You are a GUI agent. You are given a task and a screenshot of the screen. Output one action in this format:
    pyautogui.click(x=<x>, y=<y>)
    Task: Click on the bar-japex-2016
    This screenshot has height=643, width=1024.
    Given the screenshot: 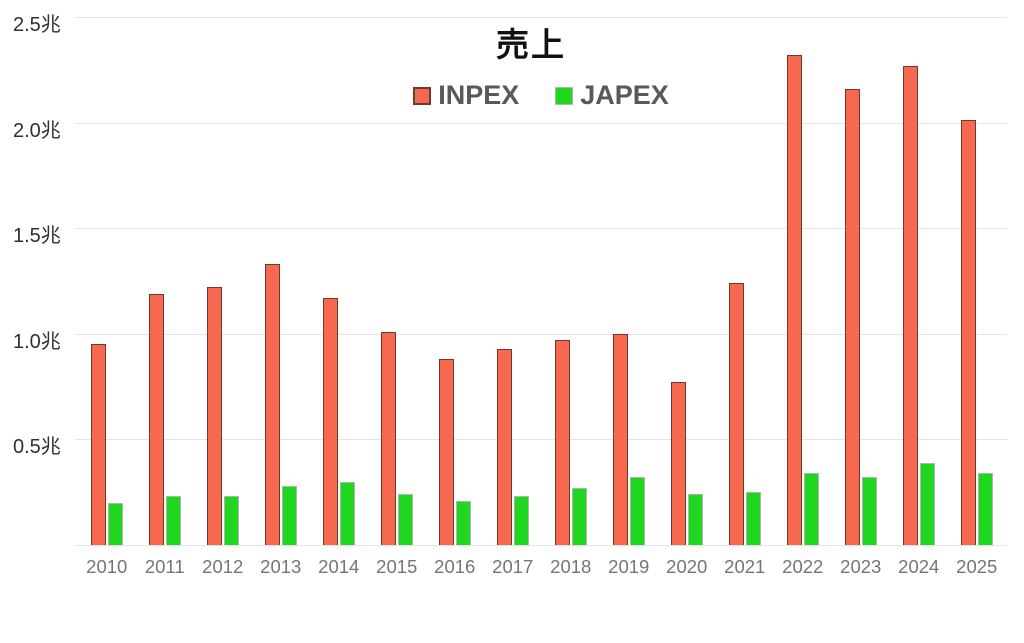 What is the action you would take?
    pyautogui.click(x=463, y=522)
    